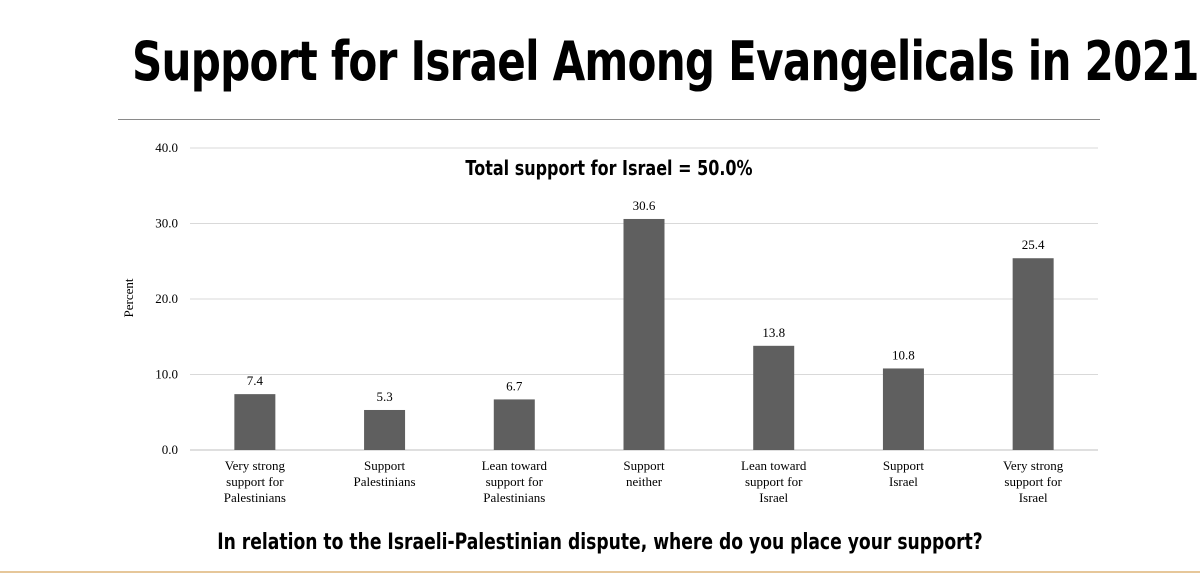  Describe the element at coordinates (1033, 481) in the screenshot. I see `x-tick-label: Very strong support for Israel` at that location.